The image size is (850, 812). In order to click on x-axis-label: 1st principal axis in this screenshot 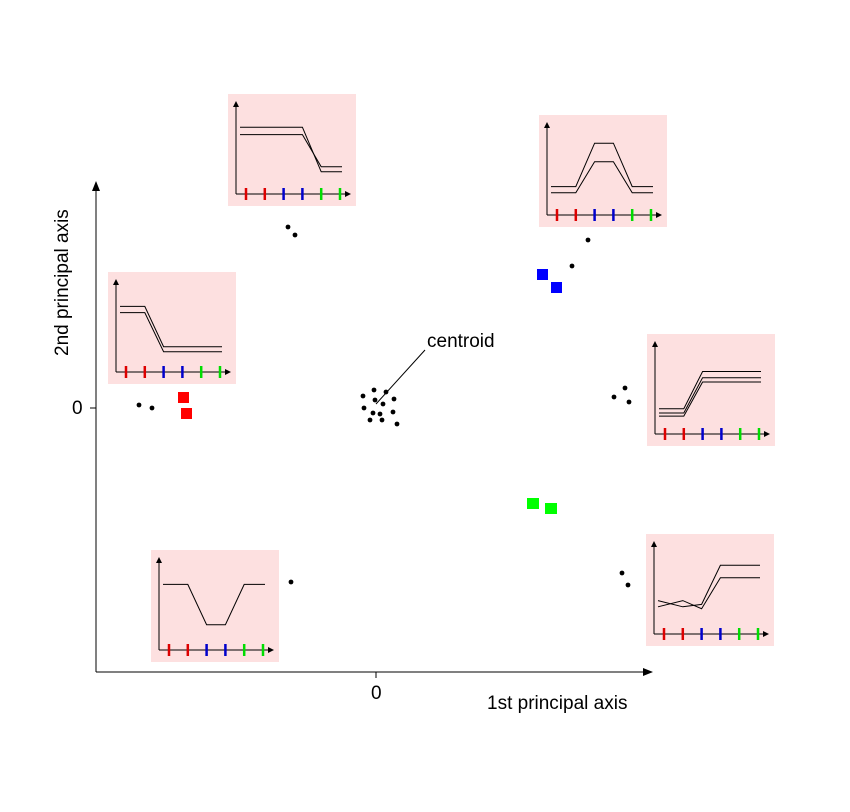, I will do `click(557, 703)`.